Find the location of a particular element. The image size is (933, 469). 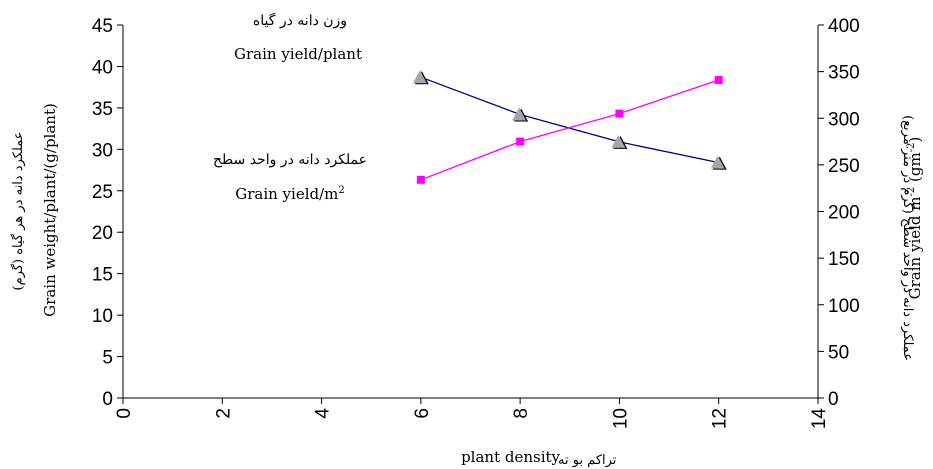

y-right-tick-label: 150 is located at coordinates (844, 259).